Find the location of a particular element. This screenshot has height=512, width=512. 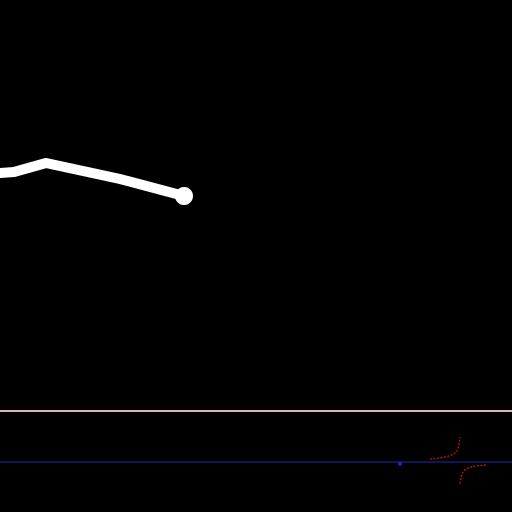

timeline-trace-upper is located at coordinates (445, 448).